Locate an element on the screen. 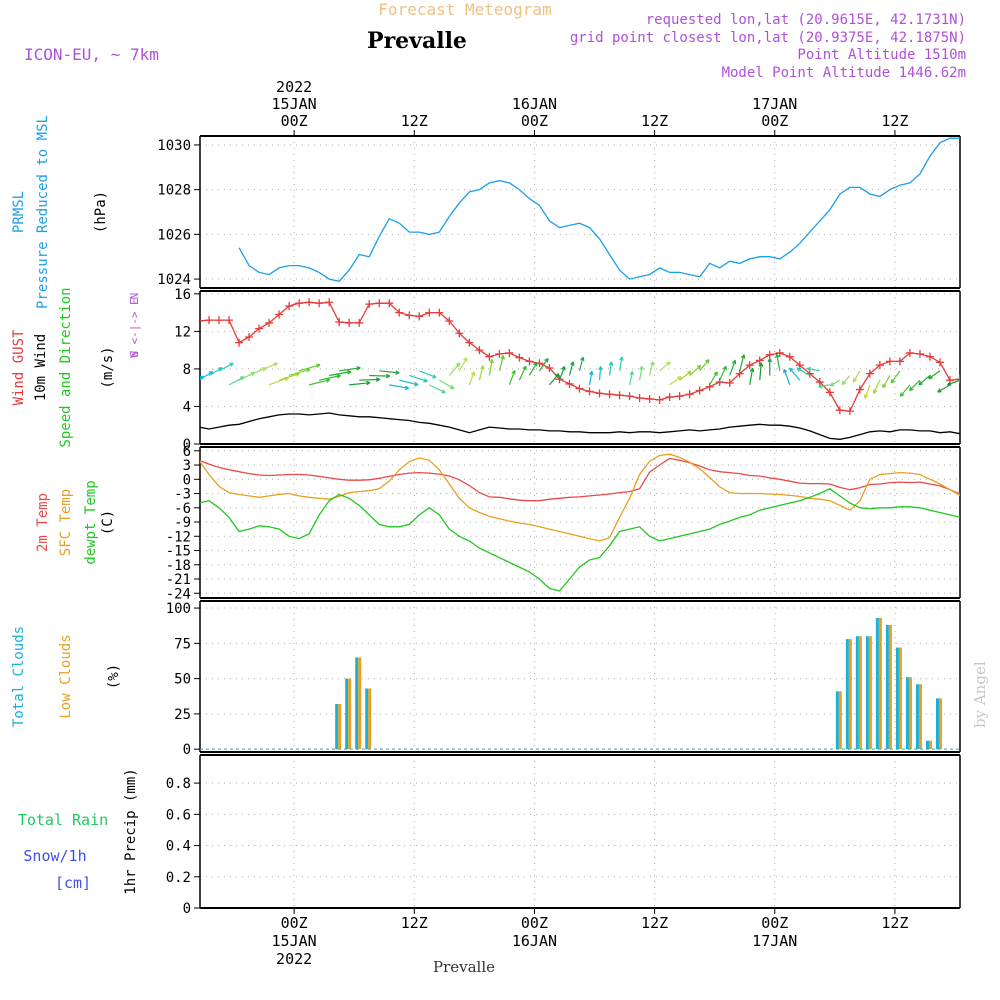 The image size is (1000, 1000). wind-ytick-label: 8 is located at coordinates (187, 370).